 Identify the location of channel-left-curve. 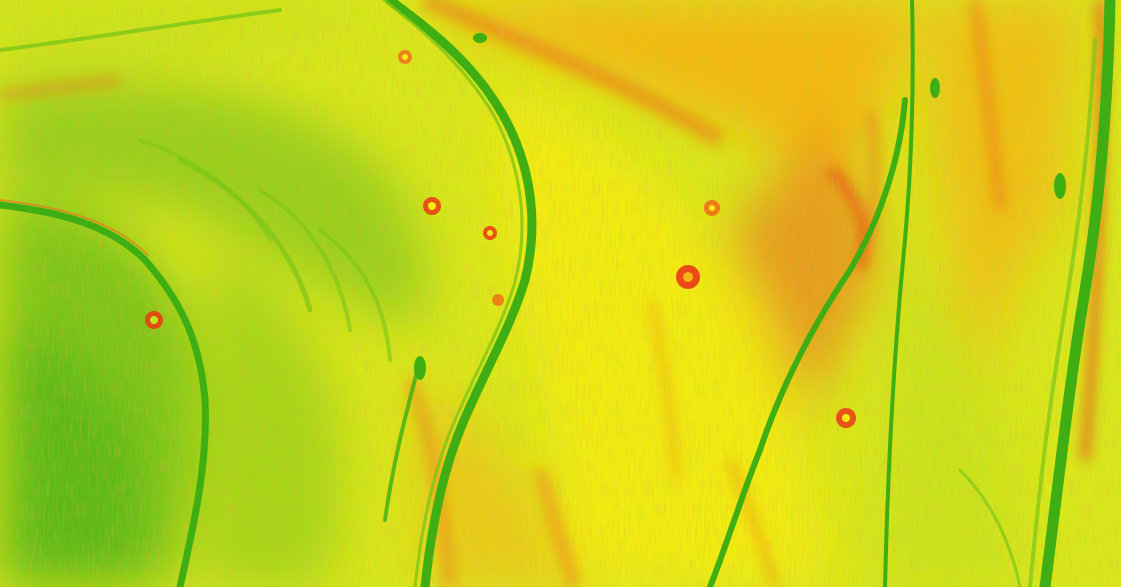
(104, 394).